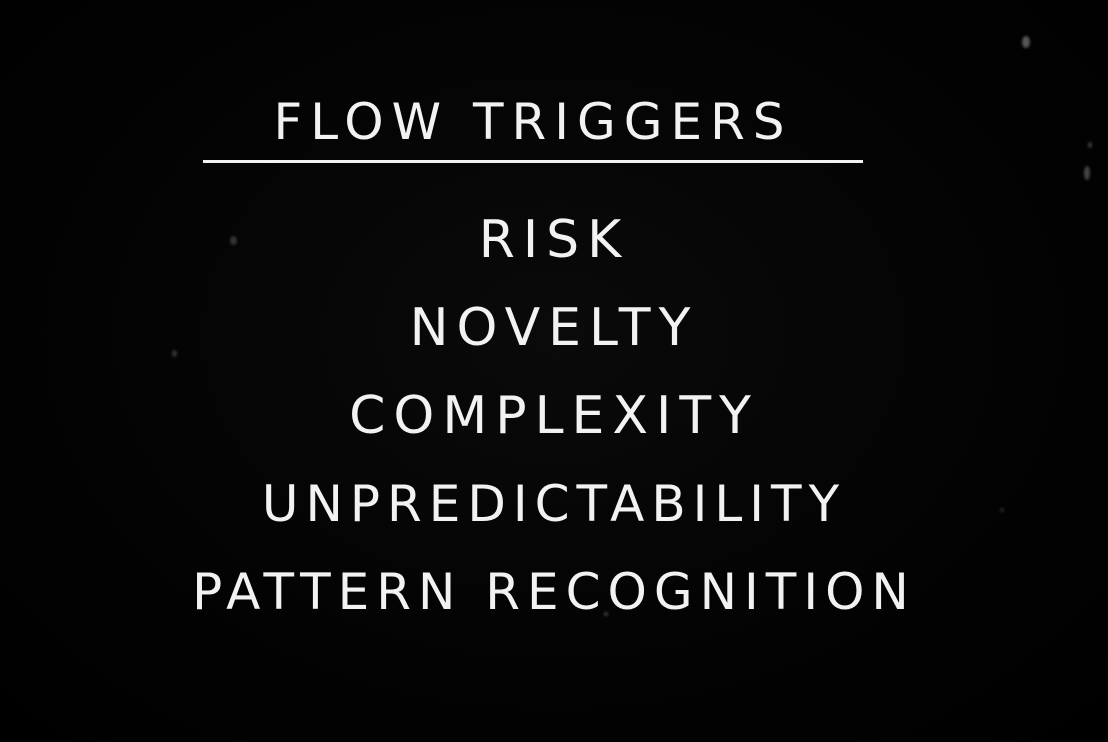 This screenshot has height=742, width=1108. Describe the element at coordinates (554, 592) in the screenshot. I see `trigger-item-pattern-recognition: PATTERN RECOGNITION` at that location.